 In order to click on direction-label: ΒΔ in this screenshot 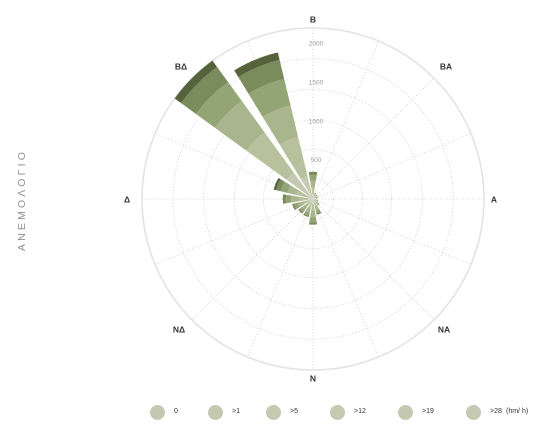, I will do `click(181, 66)`.